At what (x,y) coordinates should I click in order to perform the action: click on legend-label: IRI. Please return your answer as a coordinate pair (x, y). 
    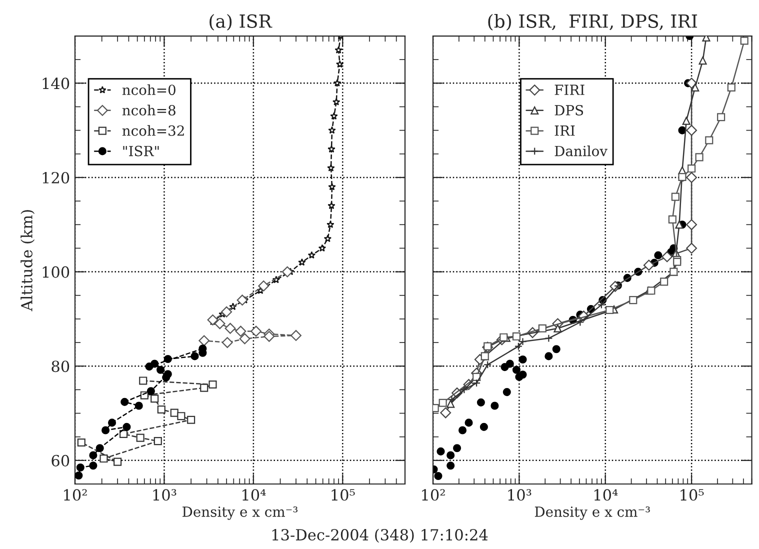
    Looking at the image, I should click on (564, 131).